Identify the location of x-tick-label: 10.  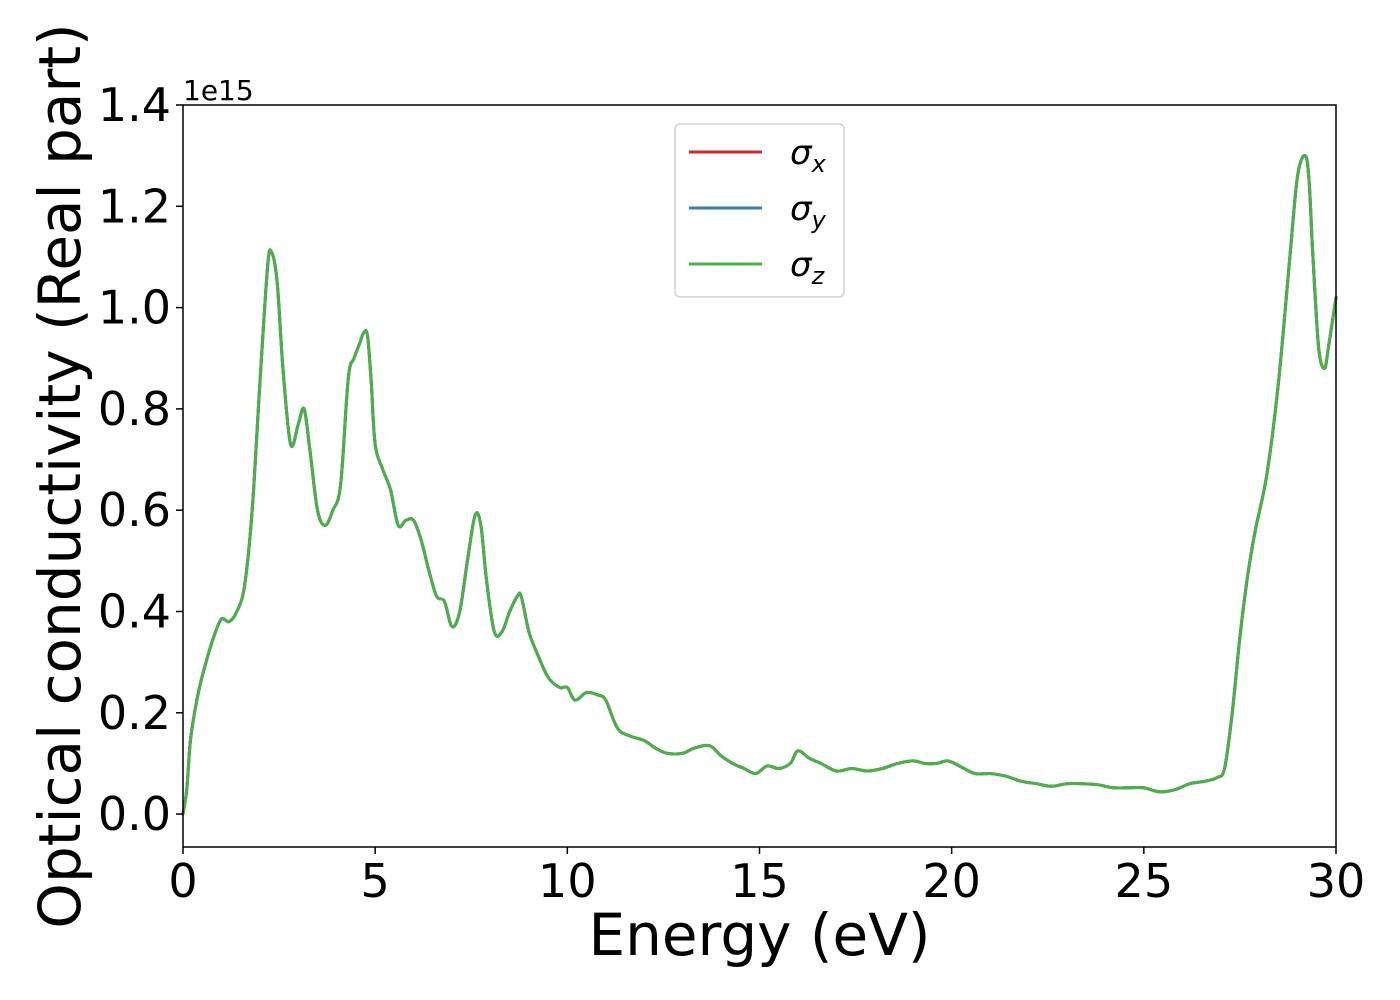
(567, 881).